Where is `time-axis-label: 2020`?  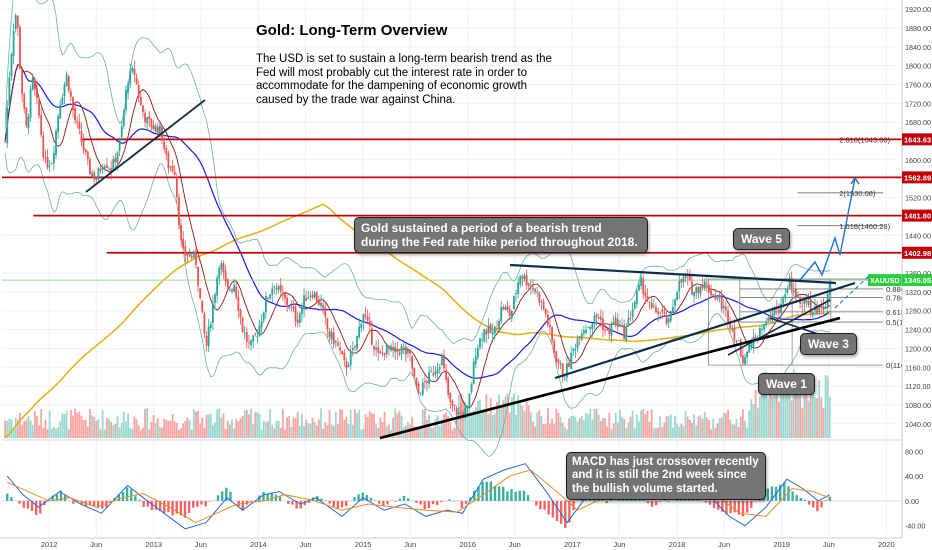
time-axis-label: 2020 is located at coordinates (886, 544).